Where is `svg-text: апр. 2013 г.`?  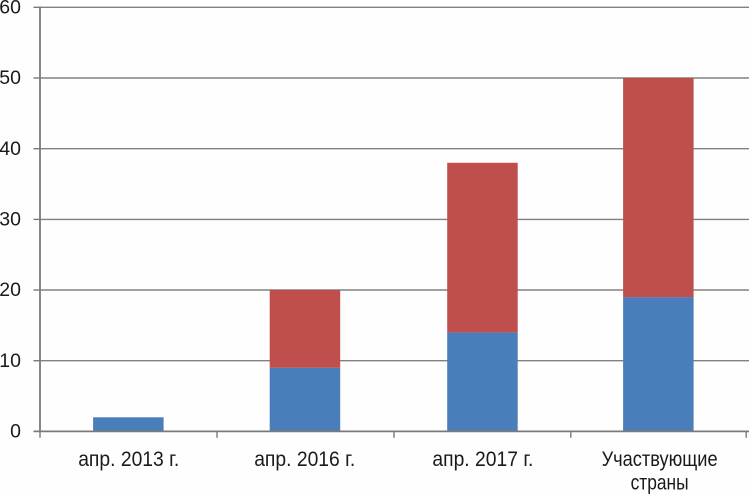
svg-text: апр. 2013 г. is located at coordinates (128, 459).